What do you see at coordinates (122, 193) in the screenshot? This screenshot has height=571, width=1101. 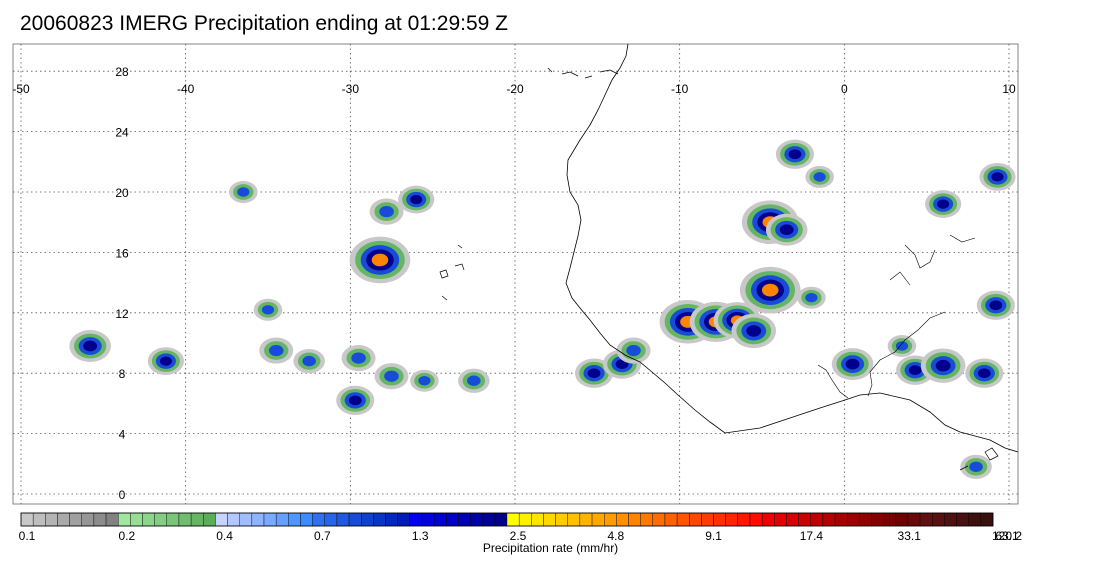 I see `lat-tick-label: 20` at bounding box center [122, 193].